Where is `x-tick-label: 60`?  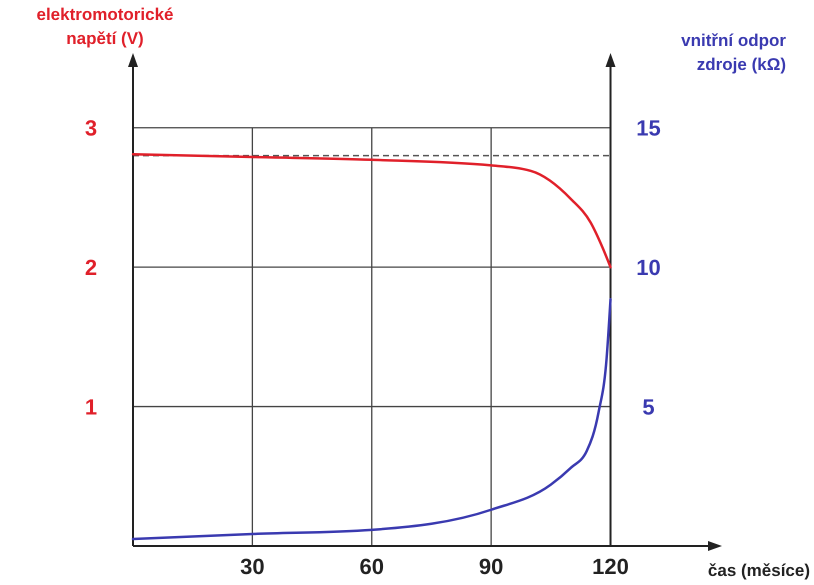
x-tick-label: 60 is located at coordinates (372, 566).